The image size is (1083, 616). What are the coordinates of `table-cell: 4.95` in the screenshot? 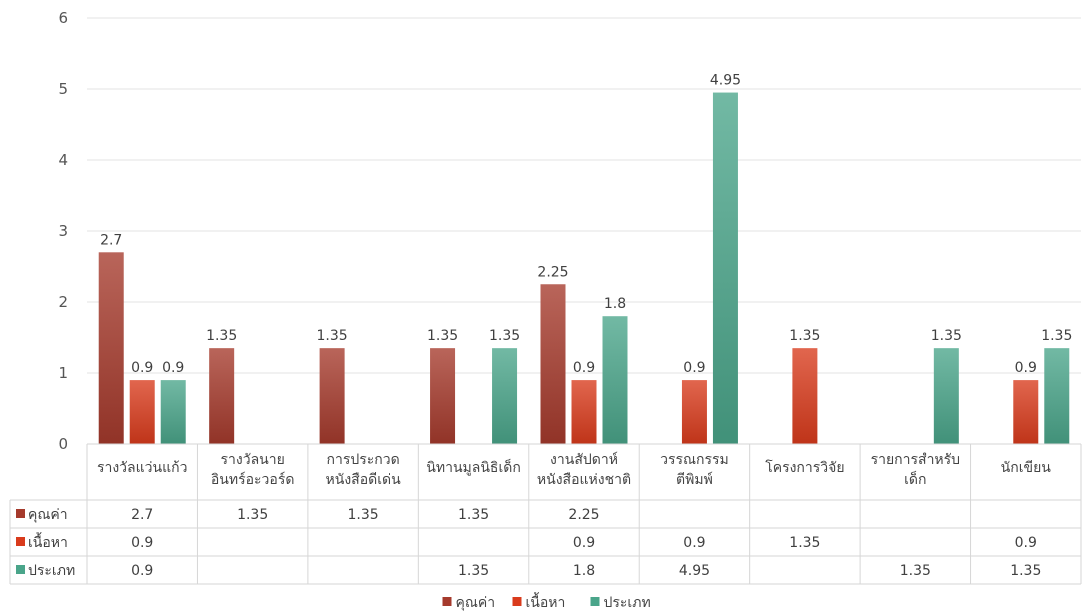 It's located at (694, 571).